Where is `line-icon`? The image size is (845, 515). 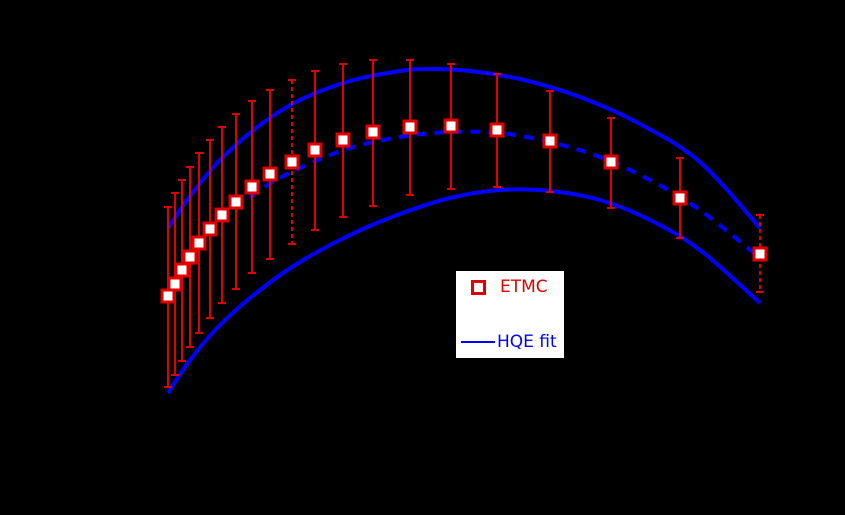
line-icon is located at coordinates (478, 342).